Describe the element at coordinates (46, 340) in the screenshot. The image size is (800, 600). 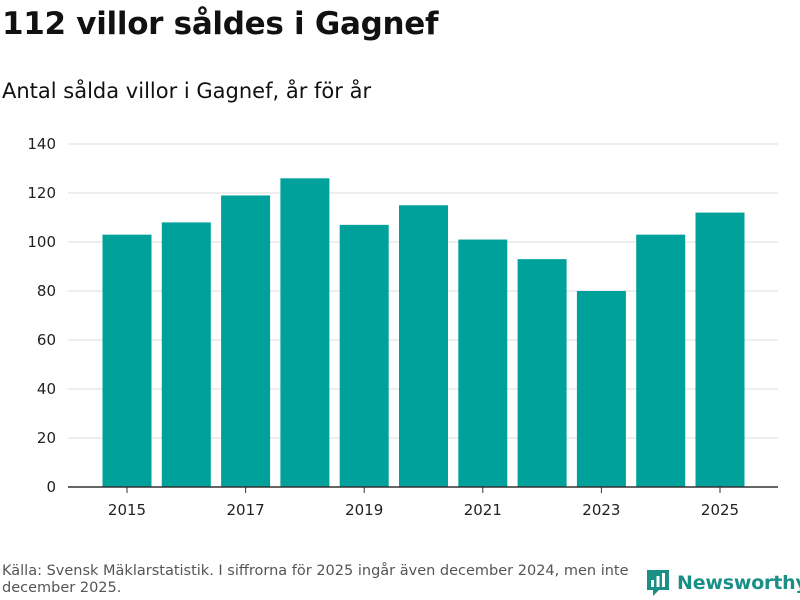
I see `y-tick-label-60: 60` at that location.